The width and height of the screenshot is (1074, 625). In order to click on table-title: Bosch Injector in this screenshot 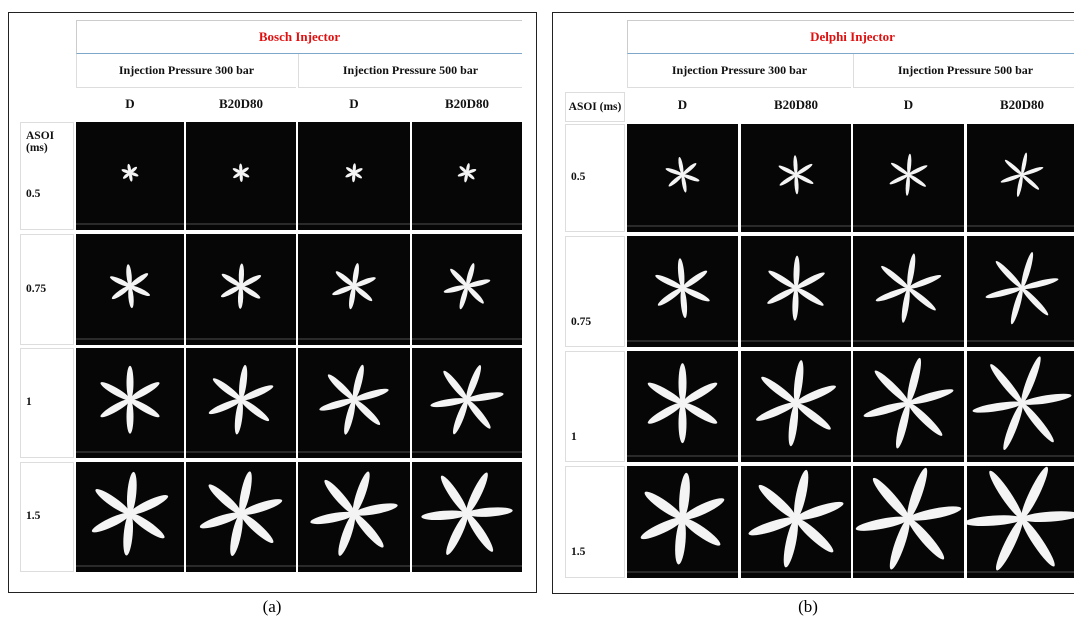, I will do `click(299, 37)`.